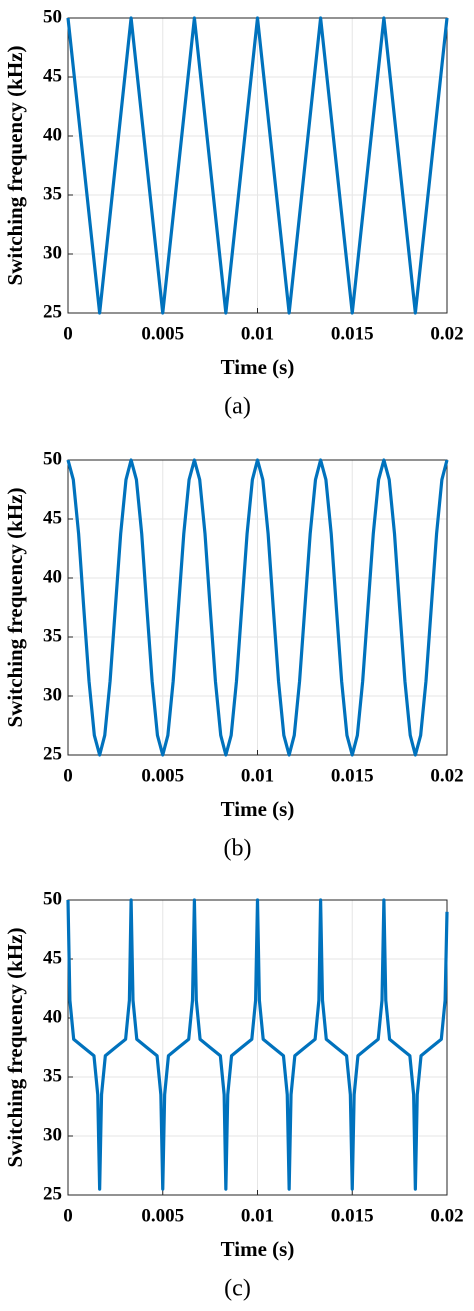 The width and height of the screenshot is (474, 1311). I want to click on panel-caption: (c), so click(237, 1289).